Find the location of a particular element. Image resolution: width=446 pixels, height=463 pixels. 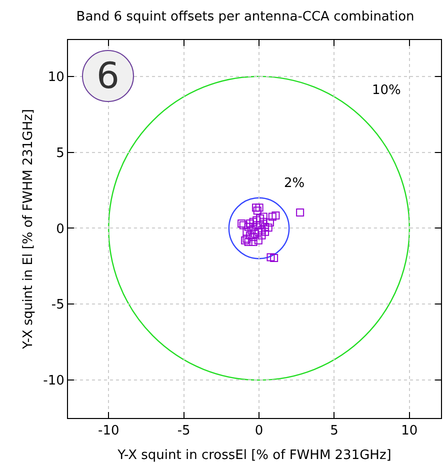

x-tick-label: -5 is located at coordinates (183, 431).